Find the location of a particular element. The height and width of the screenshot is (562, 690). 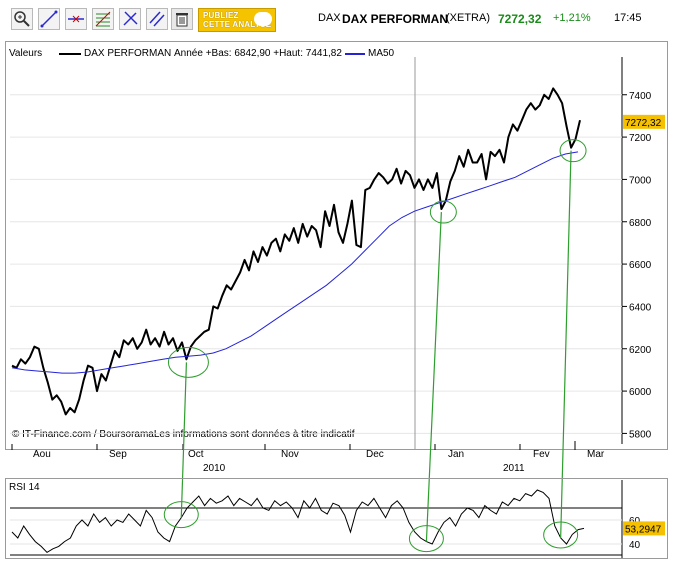

trend-arrow-icon is located at coordinates (130, 19).